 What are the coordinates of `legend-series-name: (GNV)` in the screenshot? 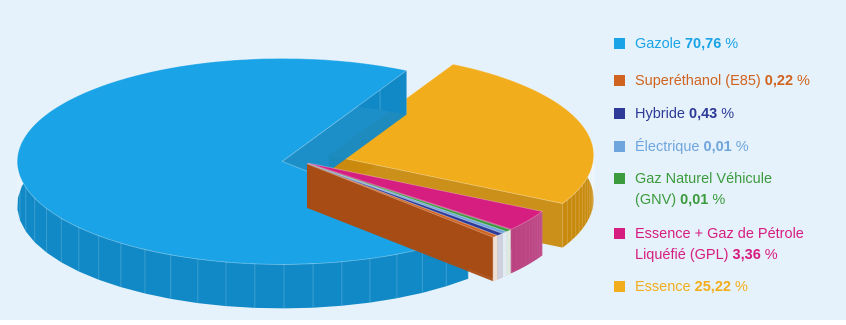 It's located at (658, 200).